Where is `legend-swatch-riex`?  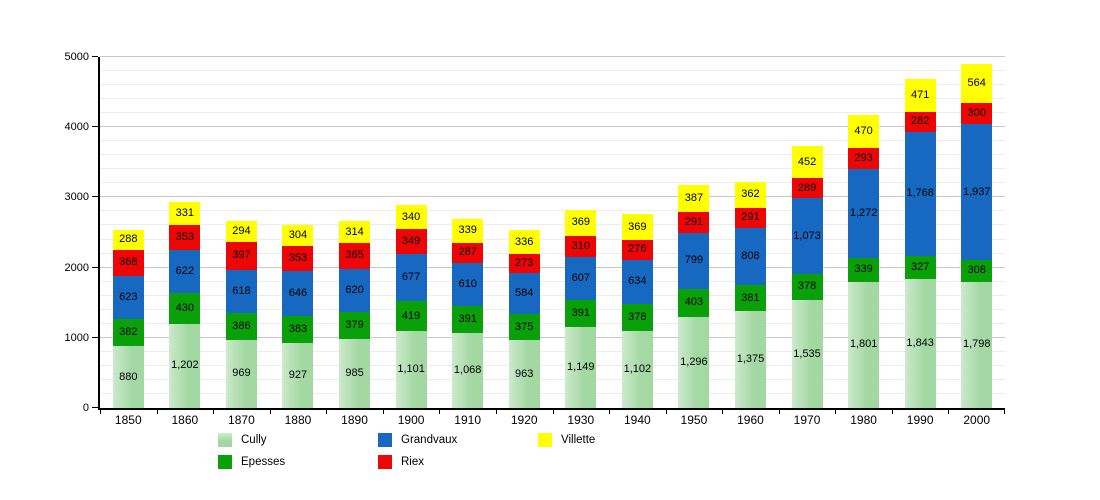 legend-swatch-riex is located at coordinates (385, 462).